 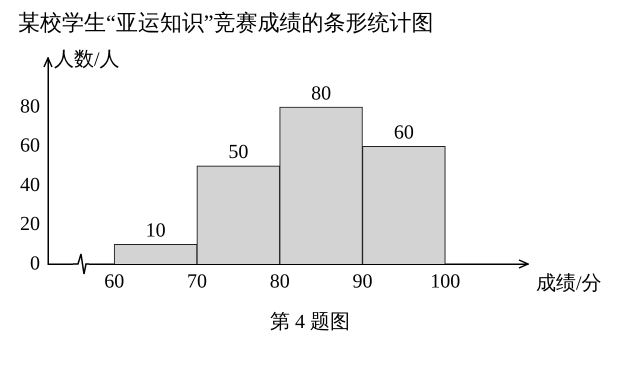 What do you see at coordinates (280, 281) in the screenshot?
I see `x-tick-label: 80` at bounding box center [280, 281].